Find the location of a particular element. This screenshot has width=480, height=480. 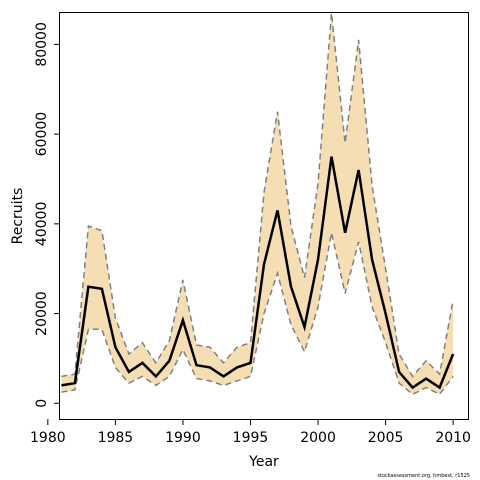

x-tick-label: 1985 is located at coordinates (116, 438).